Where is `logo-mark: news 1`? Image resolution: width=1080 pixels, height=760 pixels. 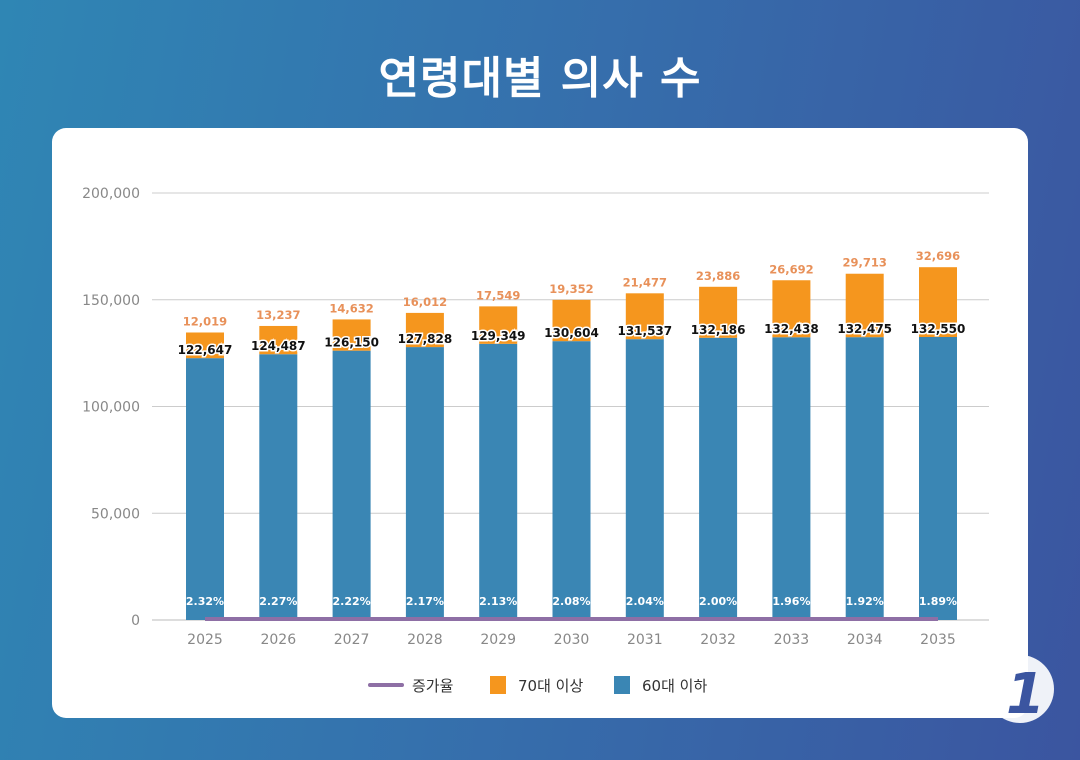
logo-mark: news 1 is located at coordinates (922, 688).